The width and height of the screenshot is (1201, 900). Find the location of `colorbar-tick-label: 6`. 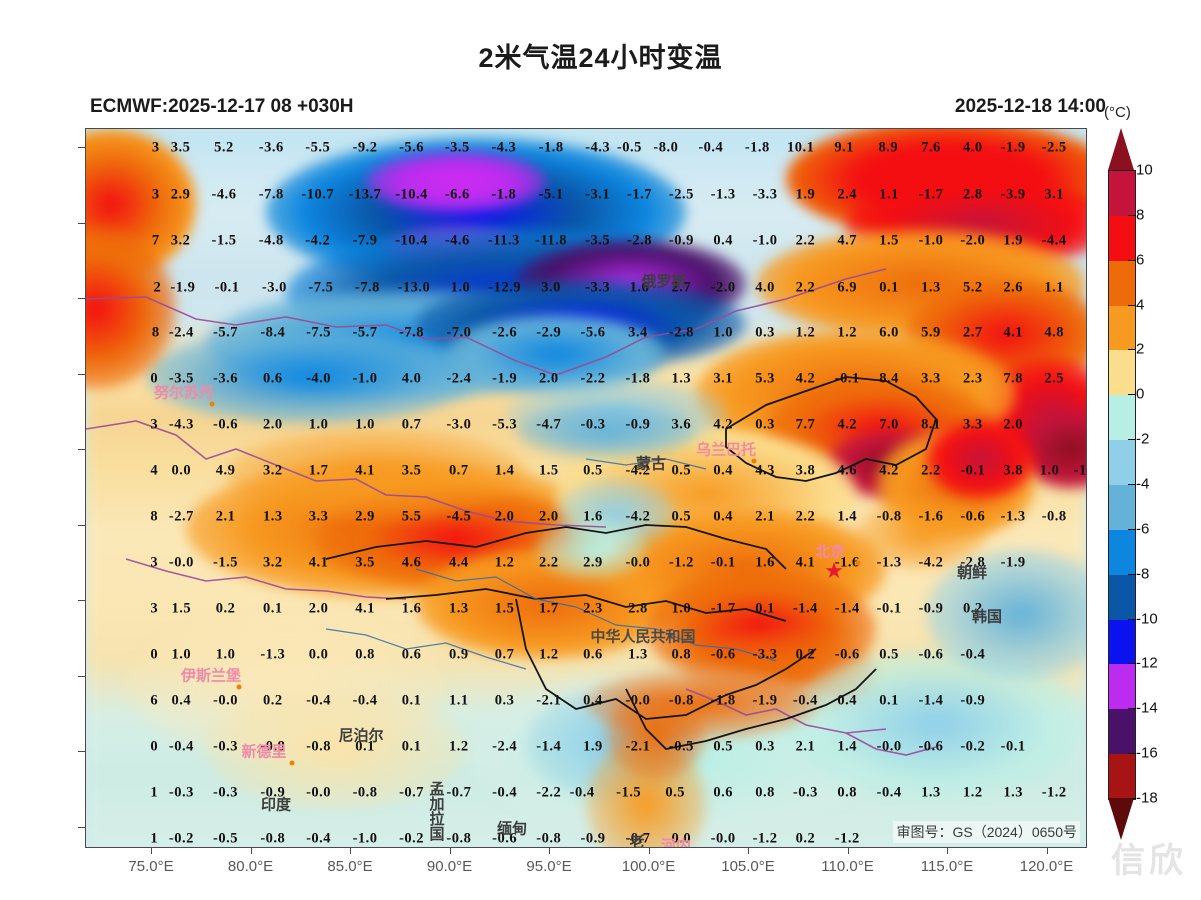

colorbar-tick-label: 6 is located at coordinates (1140, 260).